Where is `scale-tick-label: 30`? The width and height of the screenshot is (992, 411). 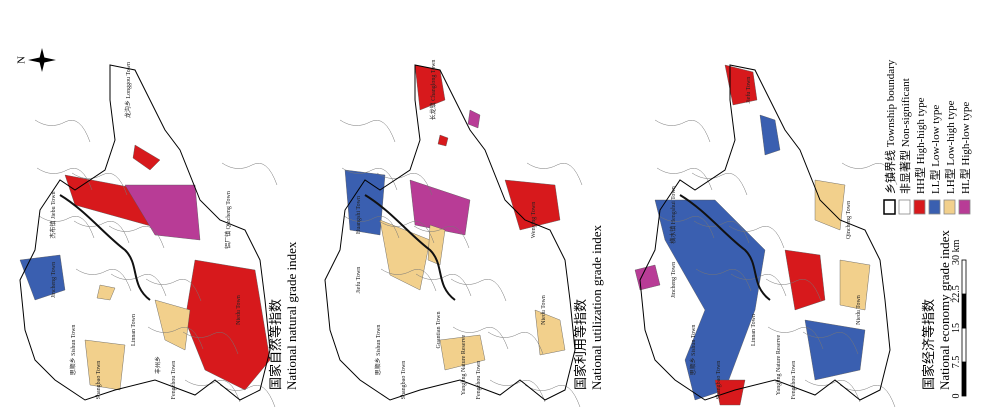 scale-tick-label: 30 is located at coordinates (956, 260).